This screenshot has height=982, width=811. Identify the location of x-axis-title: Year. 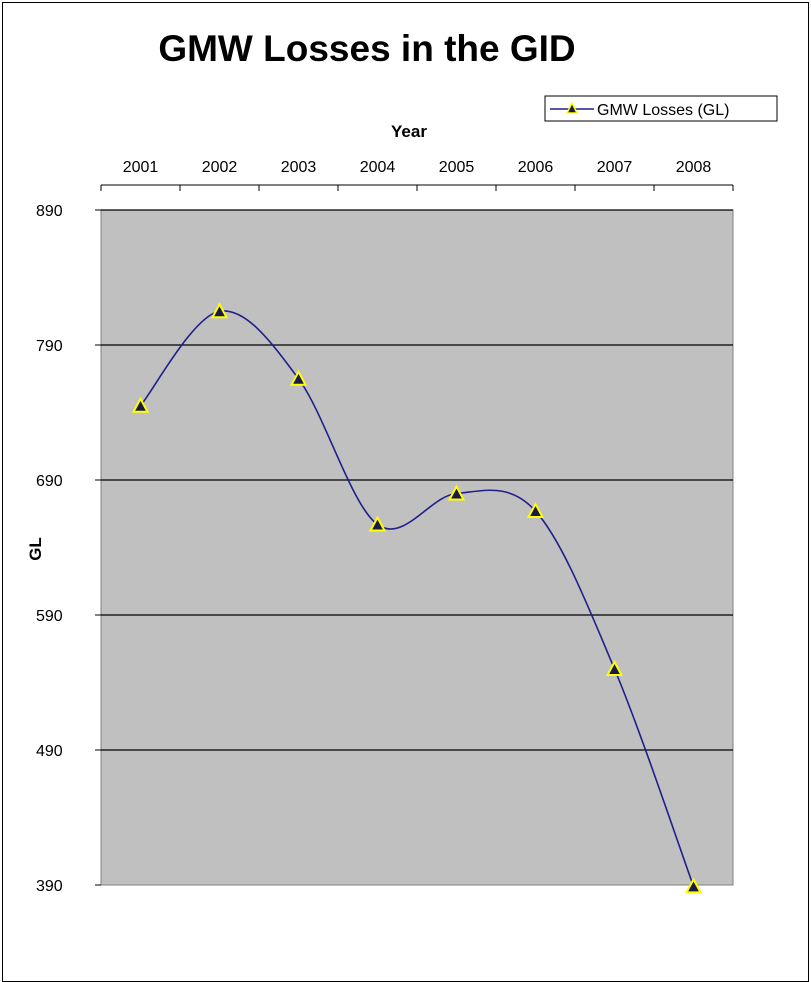
(409, 131).